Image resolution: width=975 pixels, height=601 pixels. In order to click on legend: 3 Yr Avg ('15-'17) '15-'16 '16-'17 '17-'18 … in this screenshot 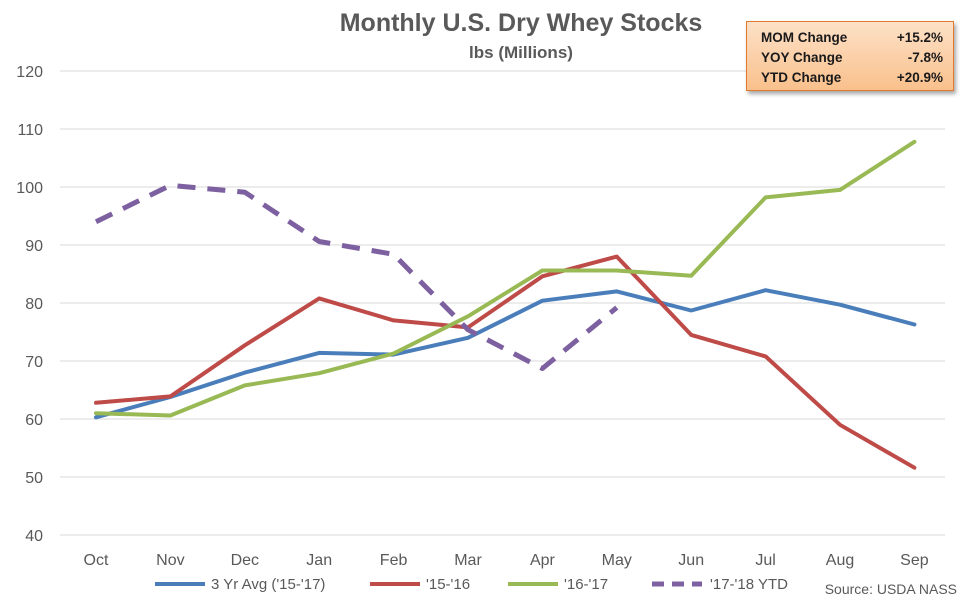, I will do `click(471, 584)`.